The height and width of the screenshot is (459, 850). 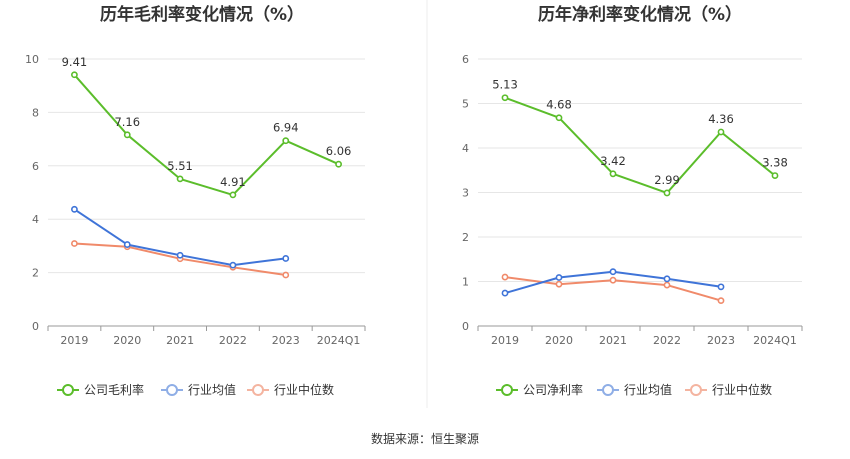 I want to click on chart-title: 历年毛利率变化情况（%）, so click(x=202, y=14).